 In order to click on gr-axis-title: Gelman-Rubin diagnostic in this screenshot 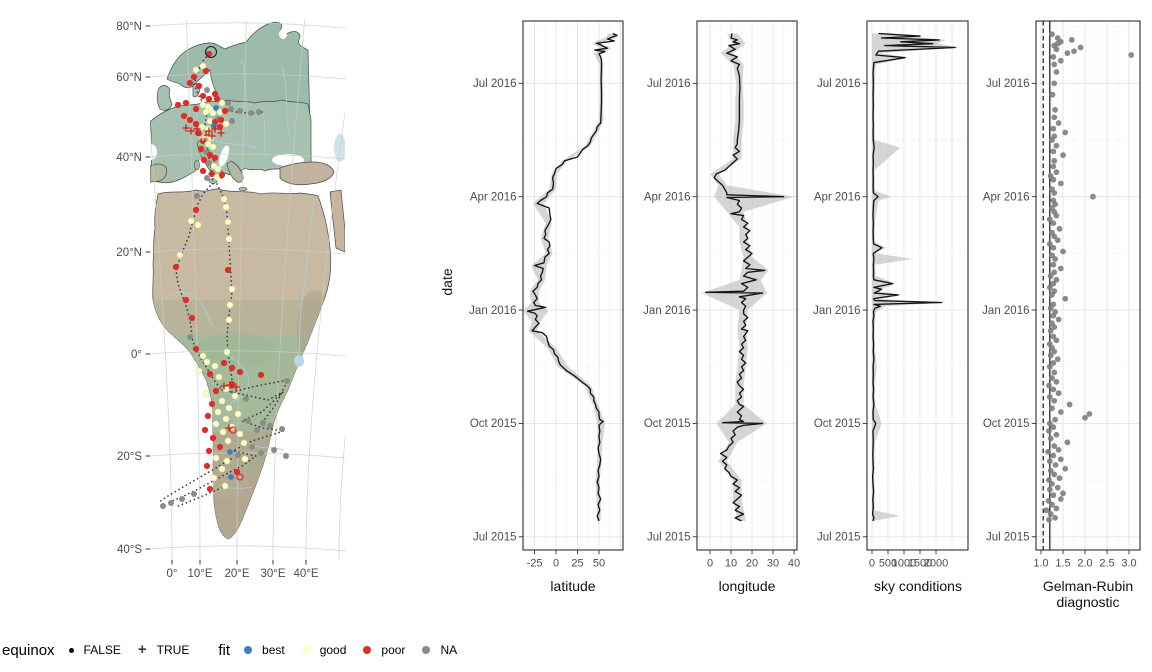, I will do `click(1085, 594)`.